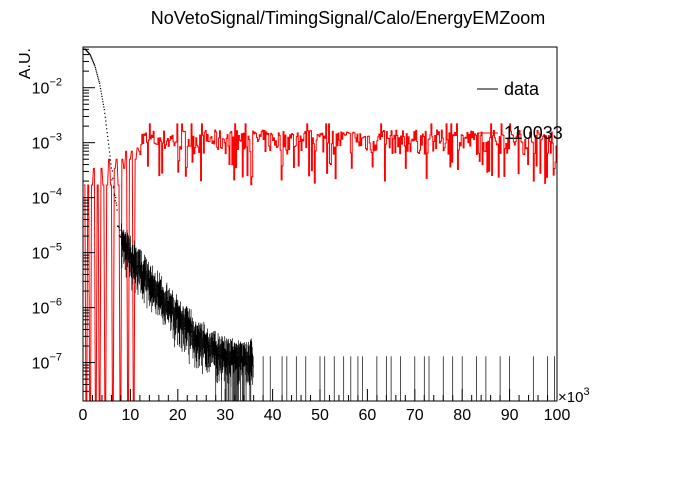 The width and height of the screenshot is (696, 477). What do you see at coordinates (178, 415) in the screenshot?
I see `x-tick-label: 20` at bounding box center [178, 415].